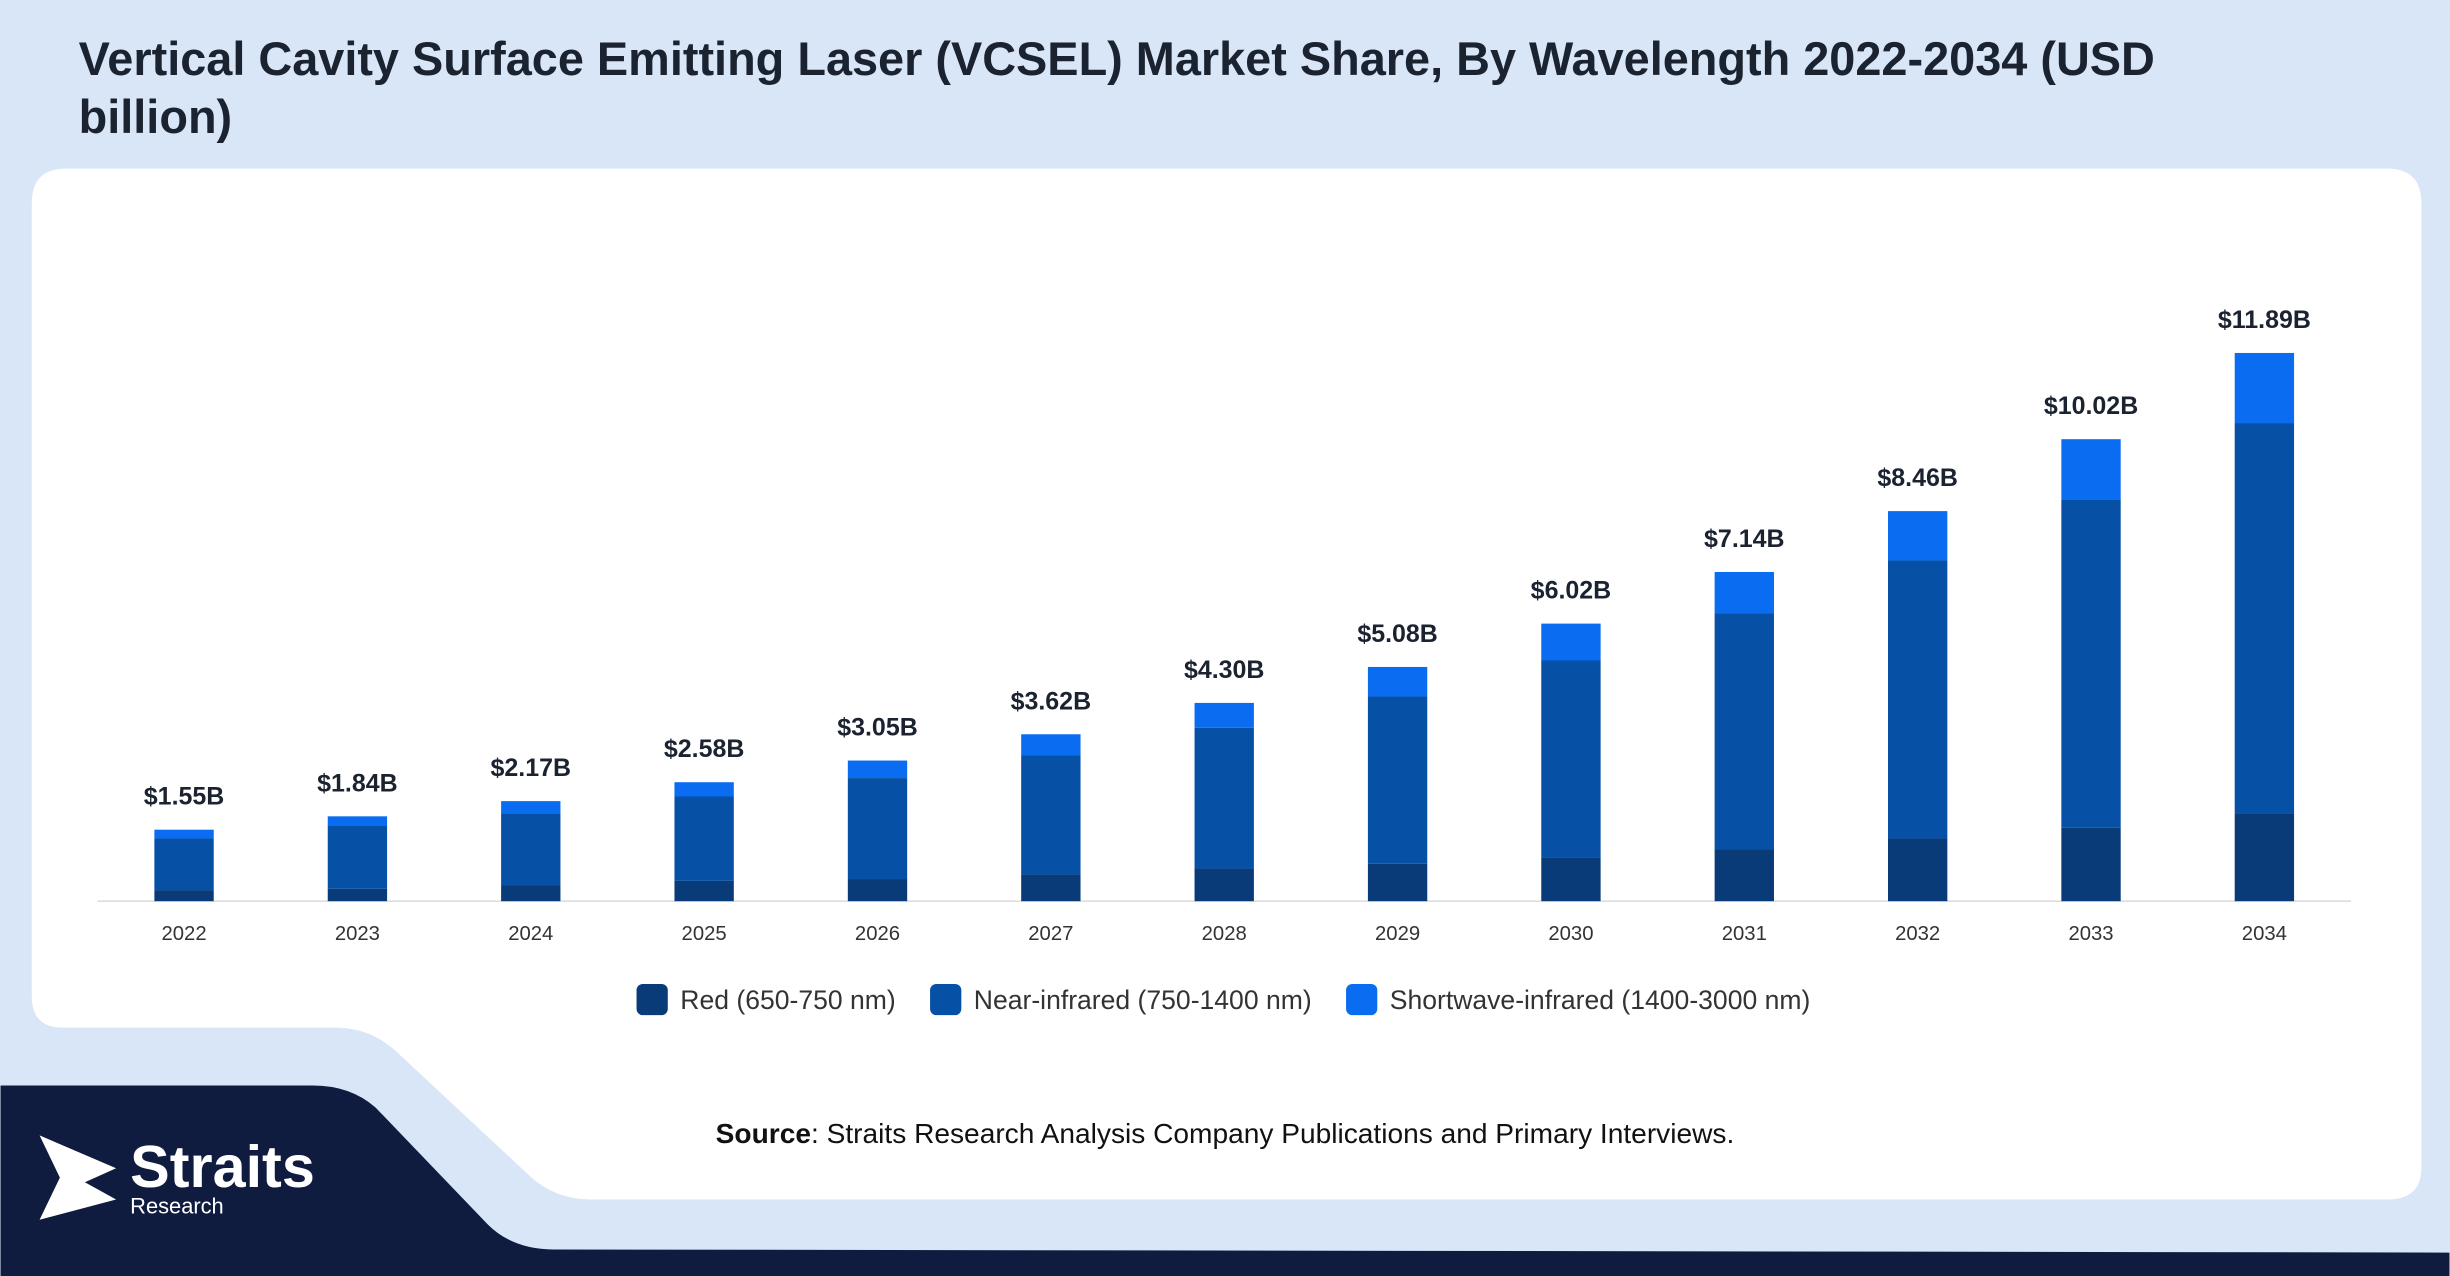 This screenshot has width=2450, height=1276. What do you see at coordinates (1570, 934) in the screenshot?
I see `x-tick-label: 2030` at bounding box center [1570, 934].